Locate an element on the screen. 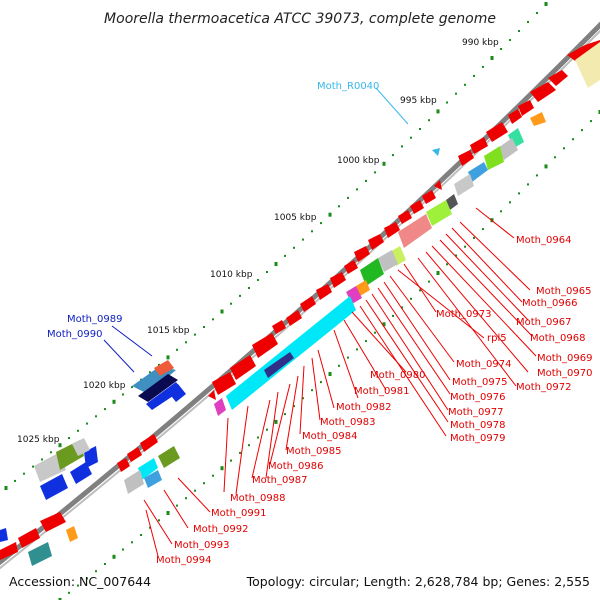 Image resolution: width=600 pixels, height=600 pixels. gene-label: Moth_0991 is located at coordinates (238, 513).